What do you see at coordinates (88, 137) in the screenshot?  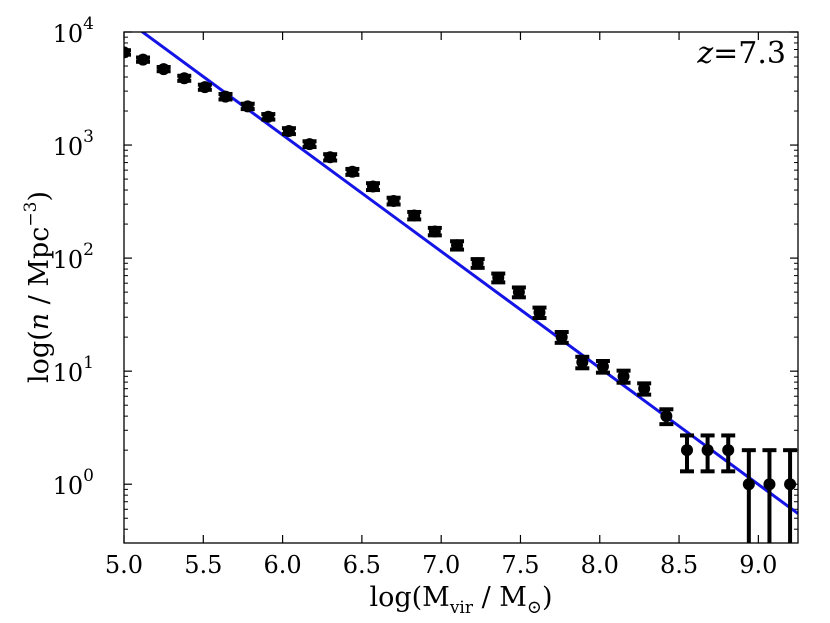 I see `y-tick-exp: 3` at bounding box center [88, 137].